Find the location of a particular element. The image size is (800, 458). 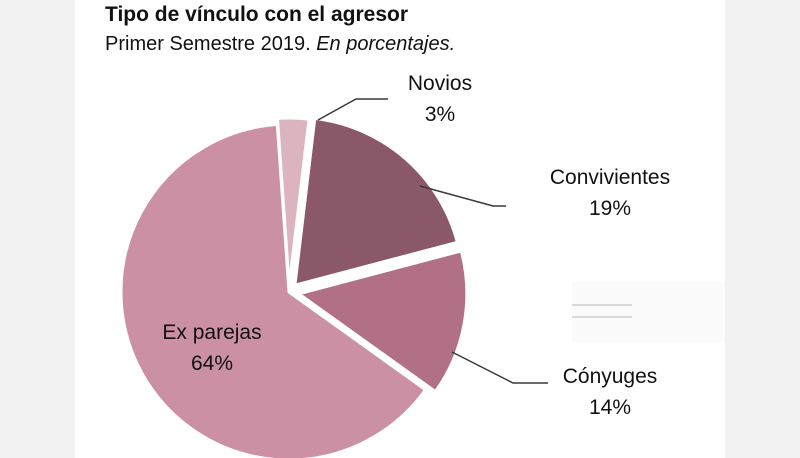

background-artifact is located at coordinates (648, 312).